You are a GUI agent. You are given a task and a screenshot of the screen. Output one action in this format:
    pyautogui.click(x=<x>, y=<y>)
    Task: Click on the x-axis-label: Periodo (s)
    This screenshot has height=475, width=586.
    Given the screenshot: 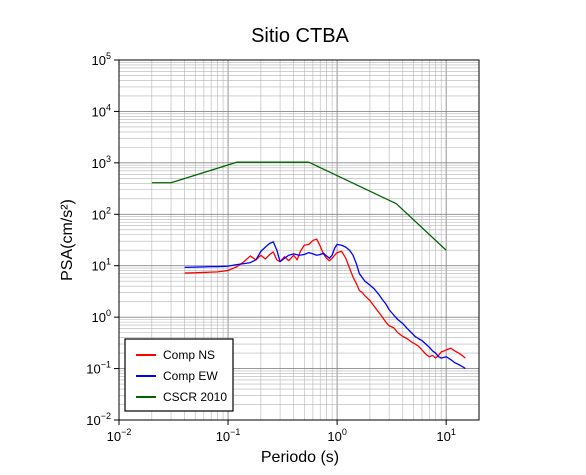 What is the action you would take?
    pyautogui.click(x=300, y=457)
    